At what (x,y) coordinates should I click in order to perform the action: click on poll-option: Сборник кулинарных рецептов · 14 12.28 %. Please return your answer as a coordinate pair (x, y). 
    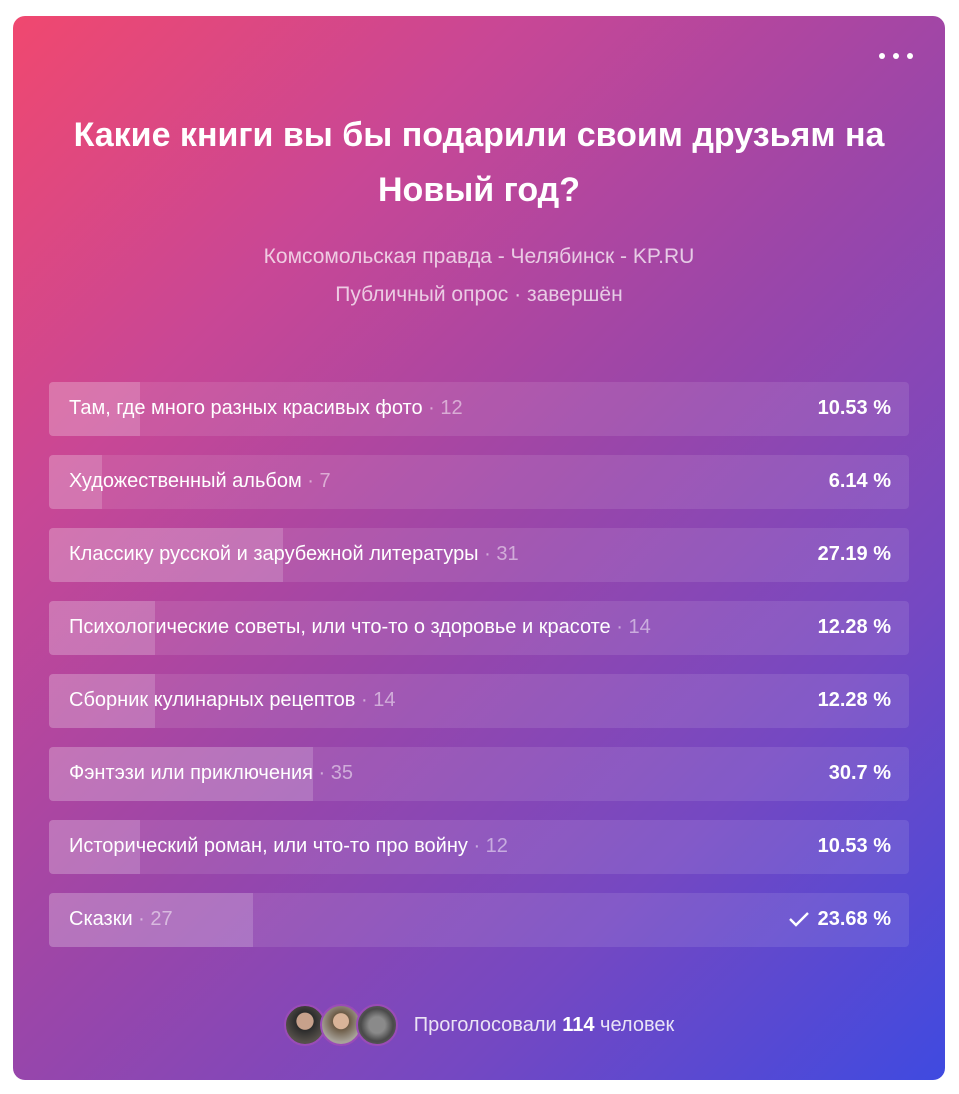
    Looking at the image, I should click on (479, 701).